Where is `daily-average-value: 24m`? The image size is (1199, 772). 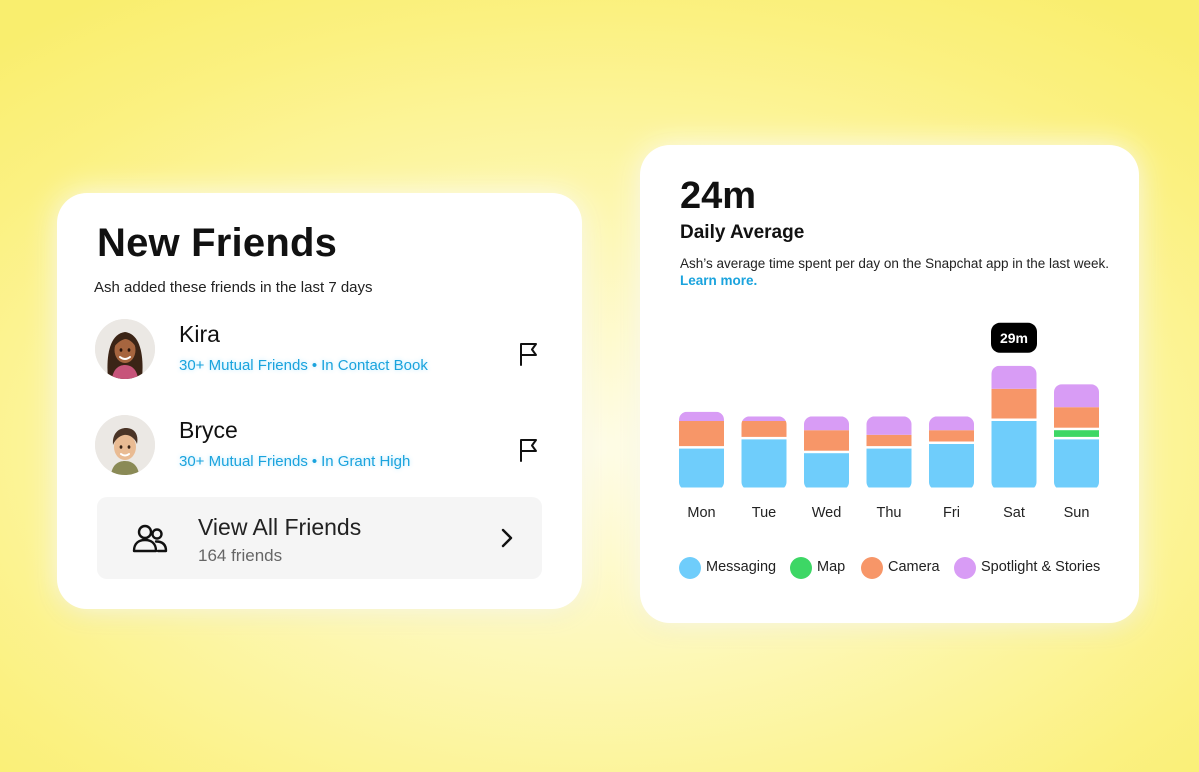 daily-average-value: 24m is located at coordinates (718, 196).